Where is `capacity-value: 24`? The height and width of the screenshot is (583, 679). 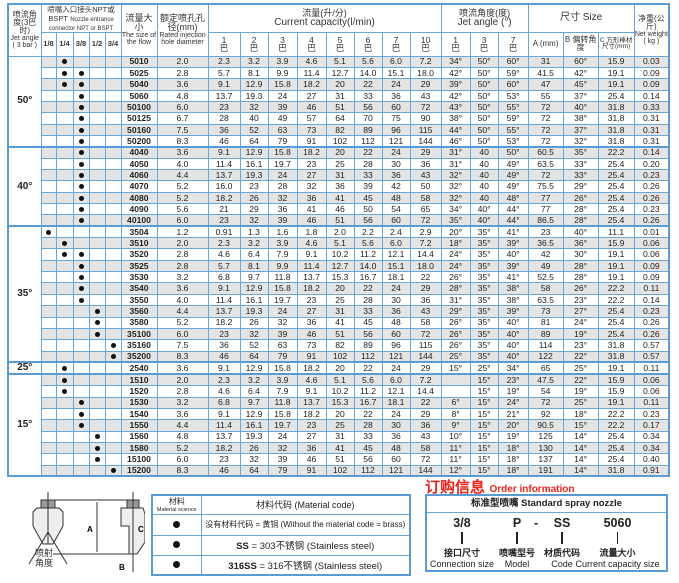 capacity-value: 24 is located at coordinates (282, 95).